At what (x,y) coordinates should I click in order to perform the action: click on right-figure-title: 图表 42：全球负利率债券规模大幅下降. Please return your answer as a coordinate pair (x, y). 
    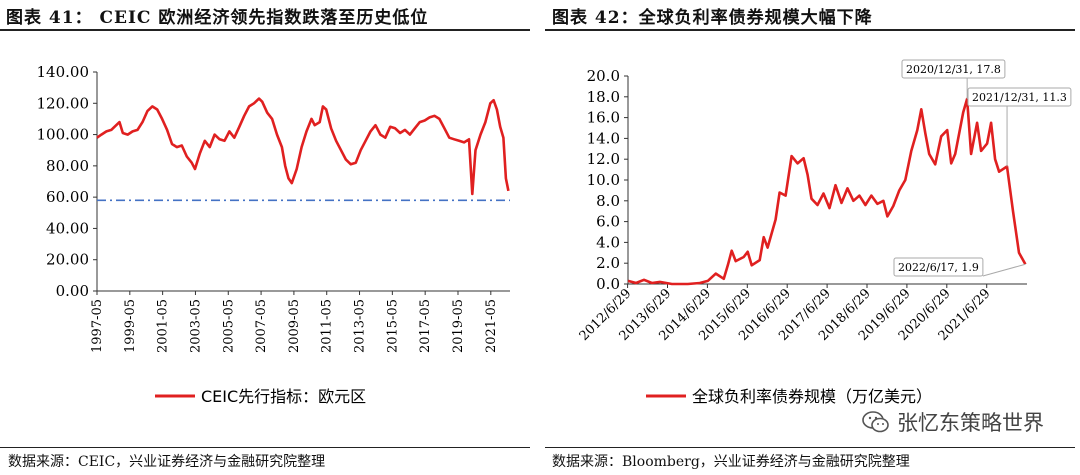
    Looking at the image, I should click on (712, 18).